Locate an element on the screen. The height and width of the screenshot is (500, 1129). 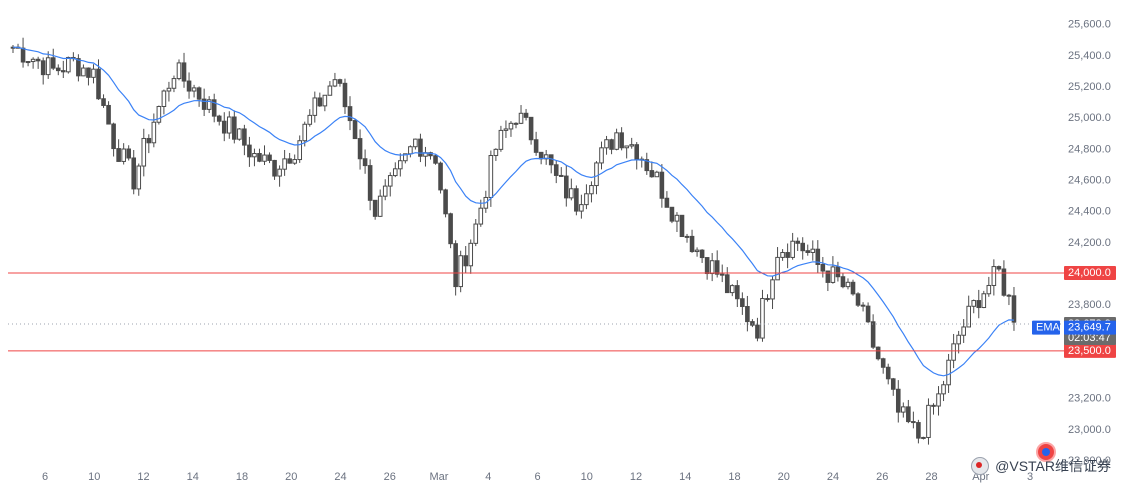
svg-text: 23,500.0 is located at coordinates (1089, 351).